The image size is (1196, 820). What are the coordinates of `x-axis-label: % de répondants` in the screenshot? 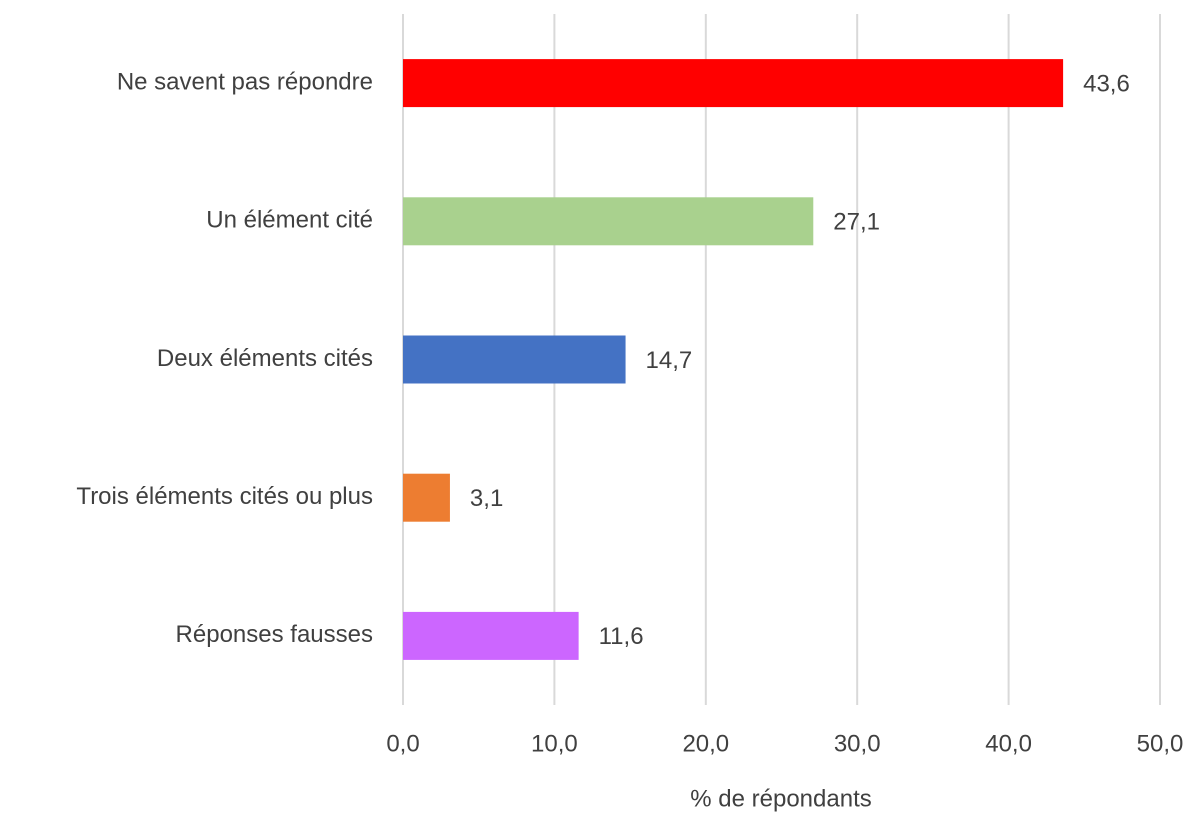 It's located at (780, 798).